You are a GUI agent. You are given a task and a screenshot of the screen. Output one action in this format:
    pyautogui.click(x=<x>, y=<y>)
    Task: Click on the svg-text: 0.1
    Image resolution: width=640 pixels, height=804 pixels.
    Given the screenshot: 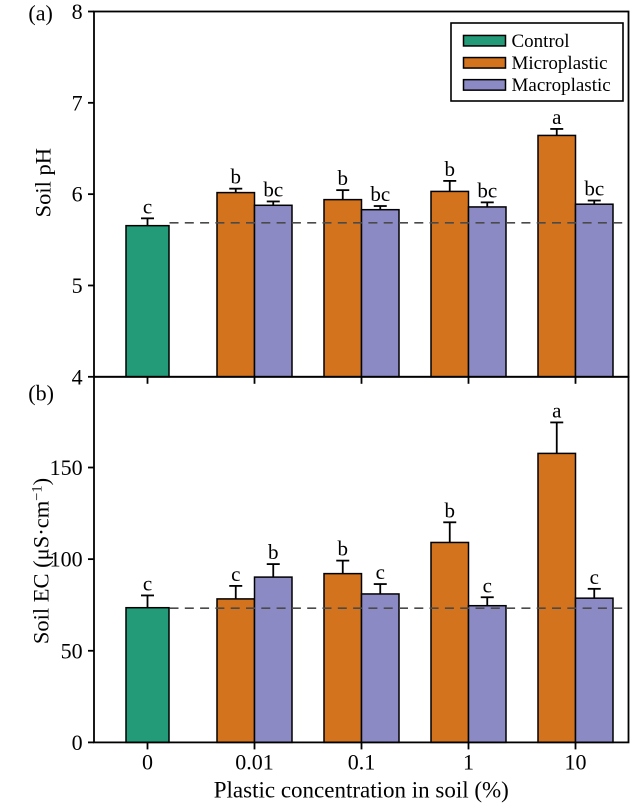 What is the action you would take?
    pyautogui.click(x=362, y=762)
    